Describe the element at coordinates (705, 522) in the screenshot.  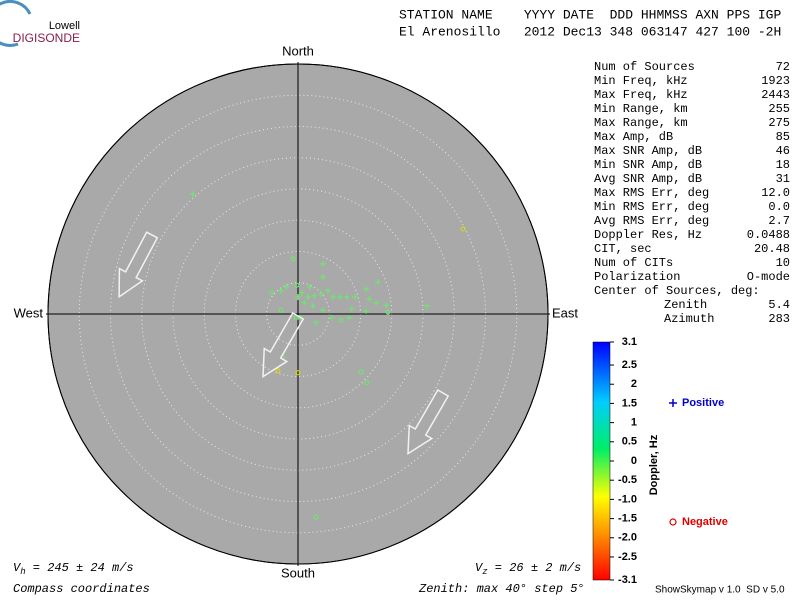
I see `legend-label: Negative` at that location.